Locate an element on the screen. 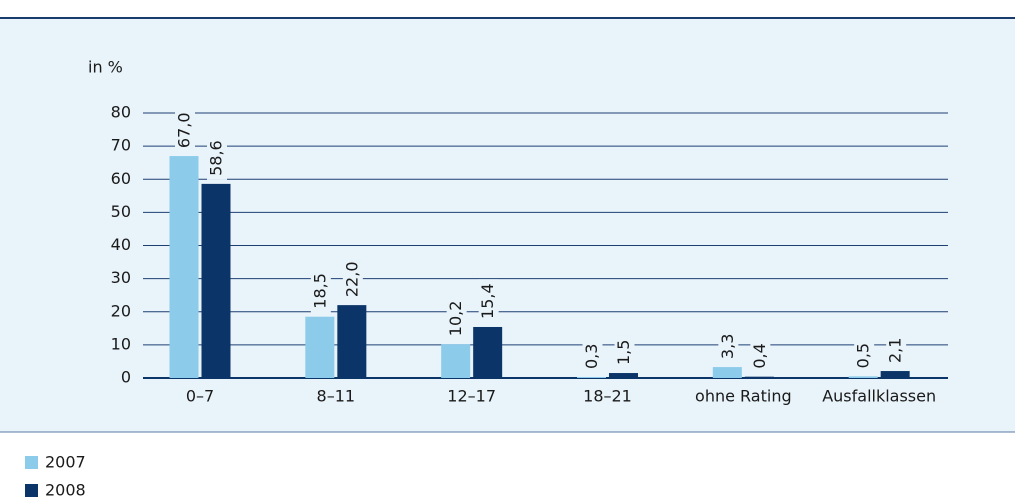 This screenshot has width=1015, height=504. value-label: 1,5 is located at coordinates (623, 352).